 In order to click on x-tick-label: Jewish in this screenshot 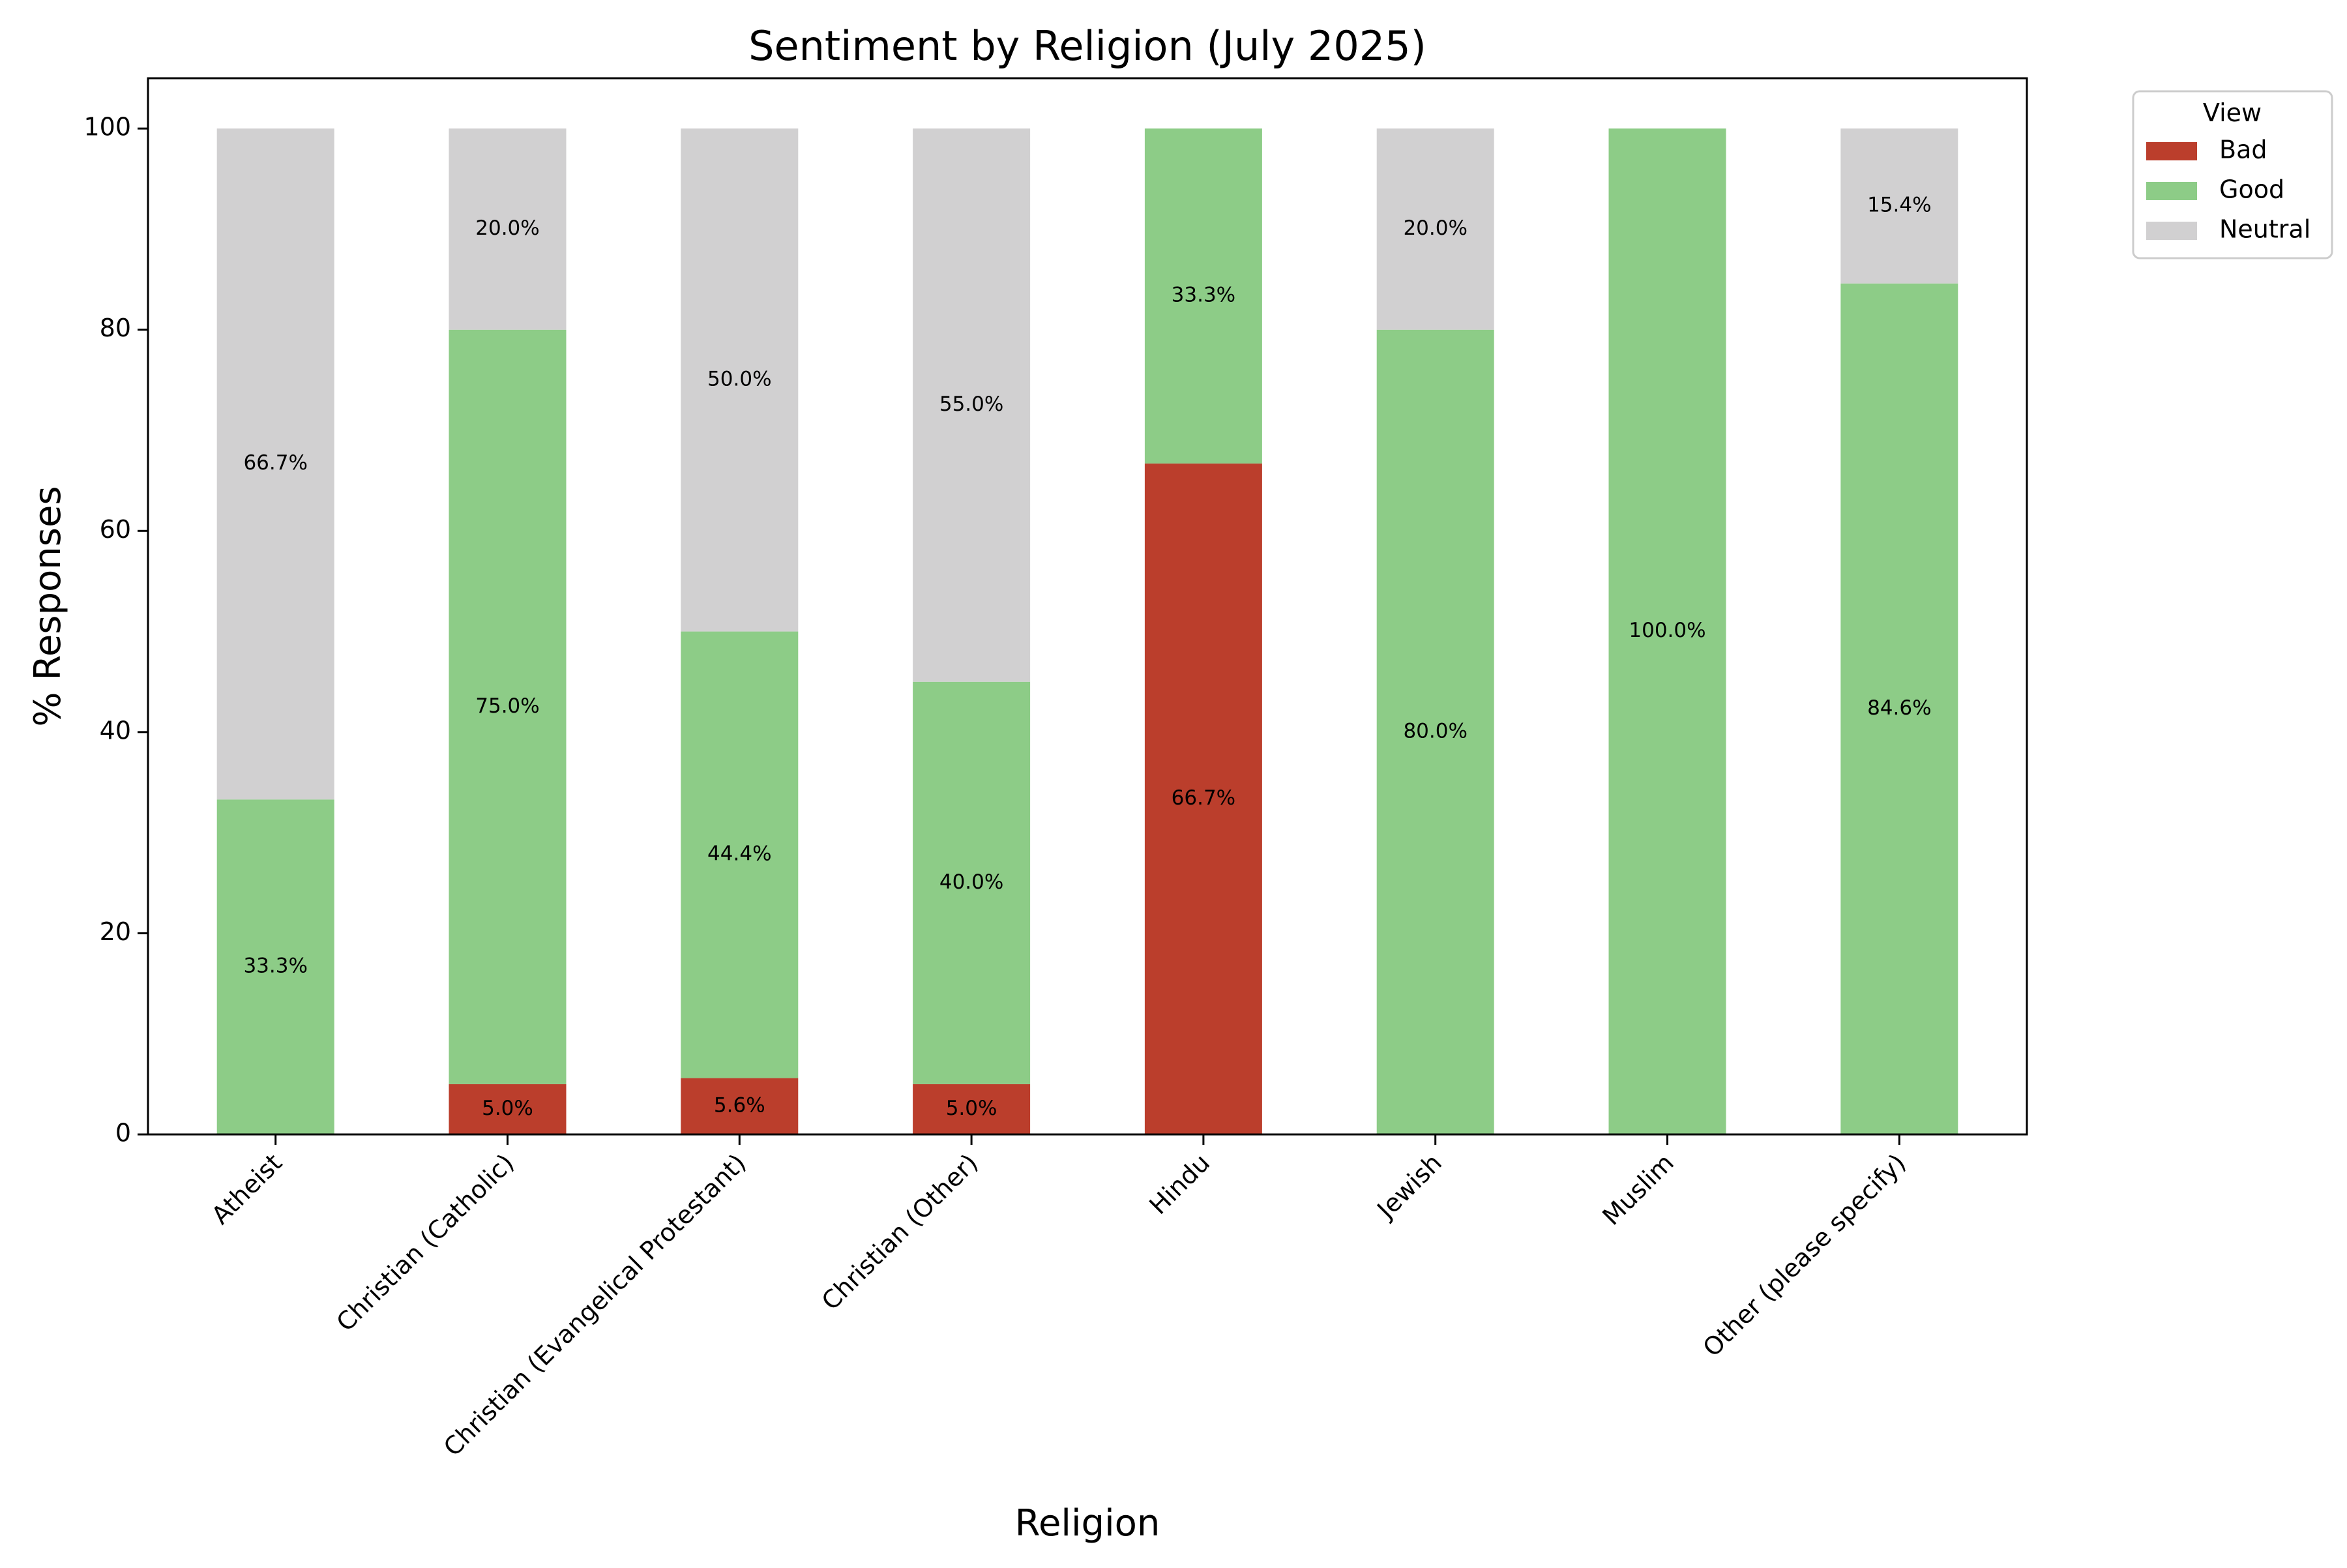, I will do `click(1409, 1186)`.